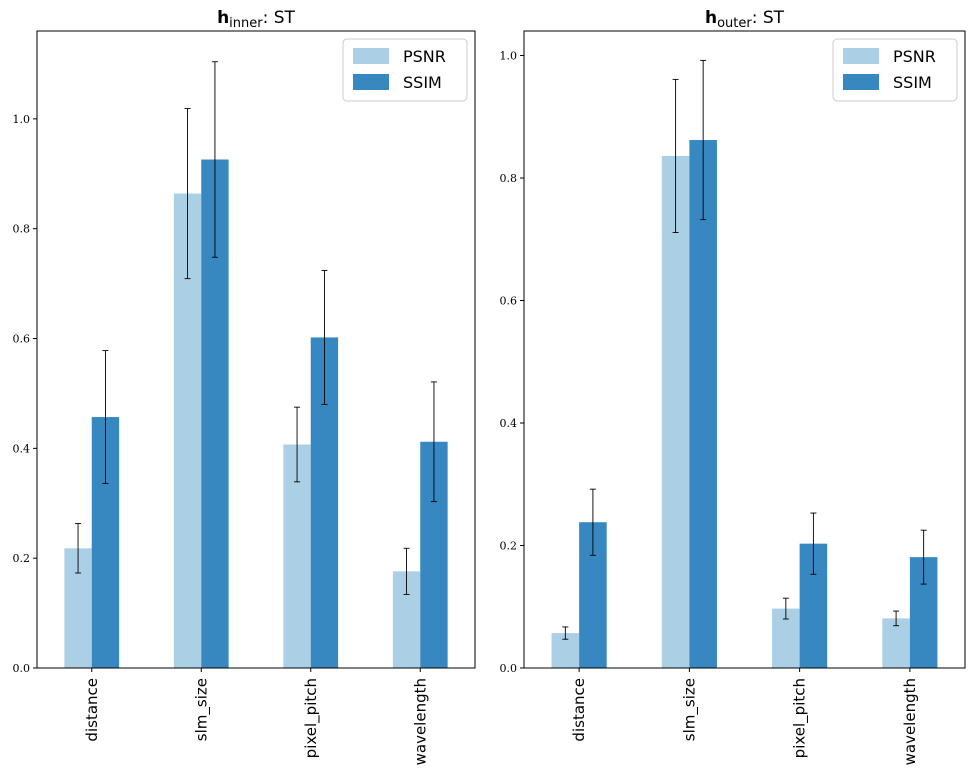 This screenshot has width=969, height=778. I want to click on chart-title: houter: ST, so click(745, 19).